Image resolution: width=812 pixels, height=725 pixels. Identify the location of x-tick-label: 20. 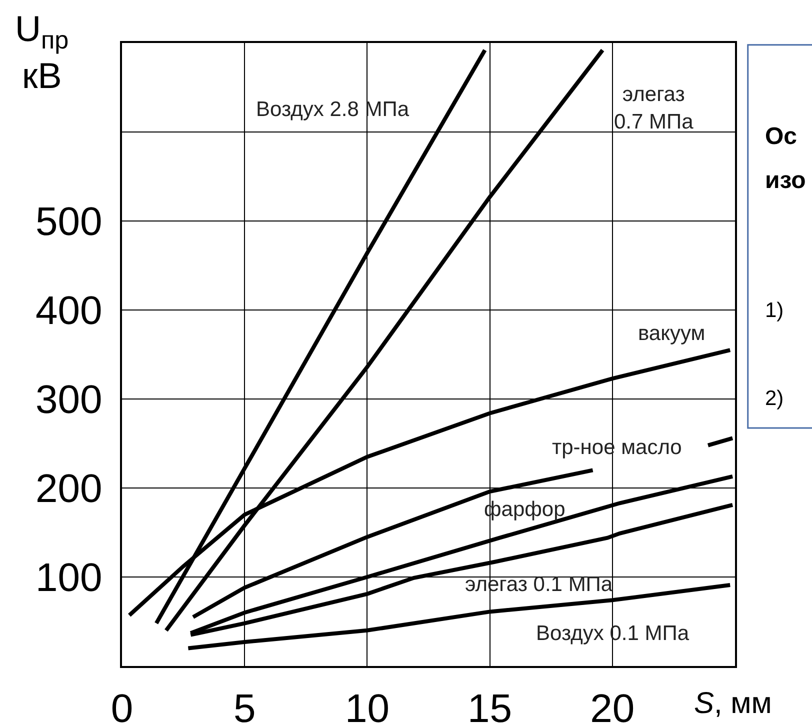
(612, 705).